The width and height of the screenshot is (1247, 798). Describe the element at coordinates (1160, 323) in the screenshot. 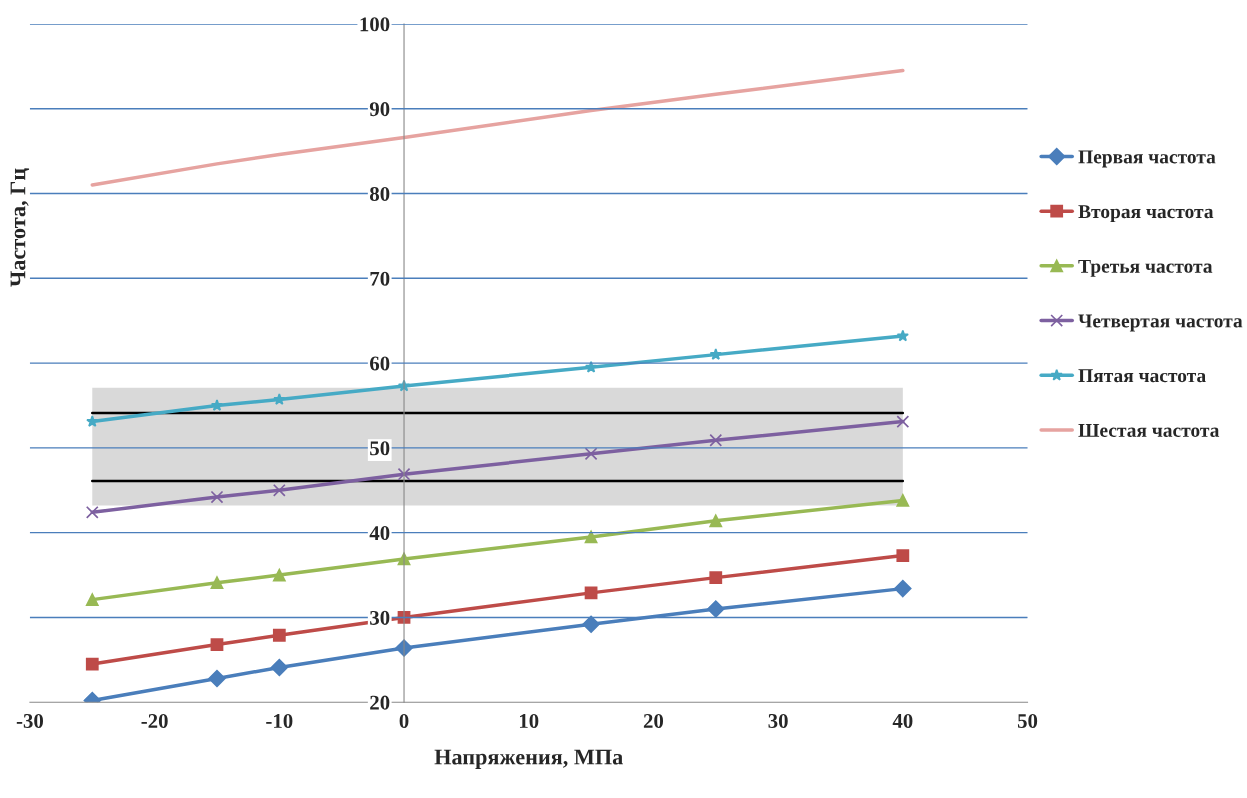

I see `legend-label: Четвертая частота` at that location.